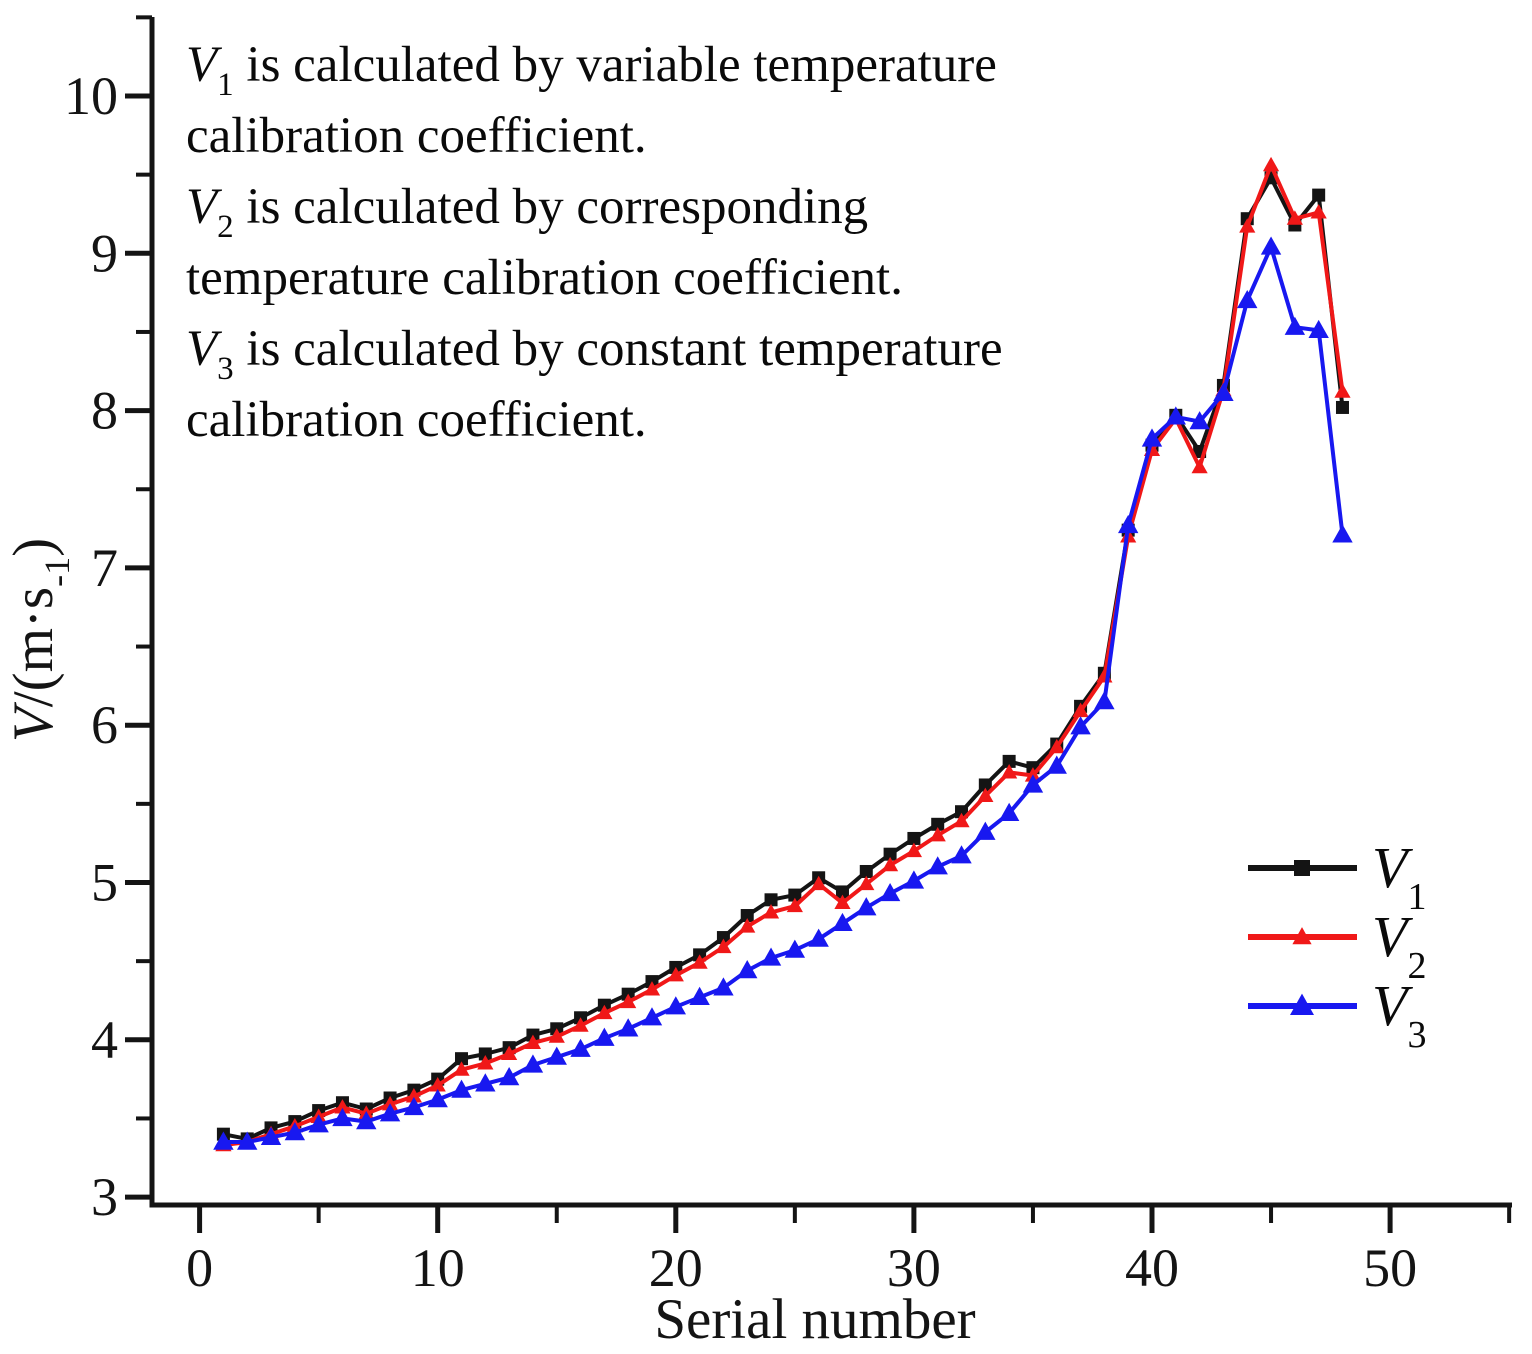  I want to click on y-tick-label: 8, so click(104, 411).